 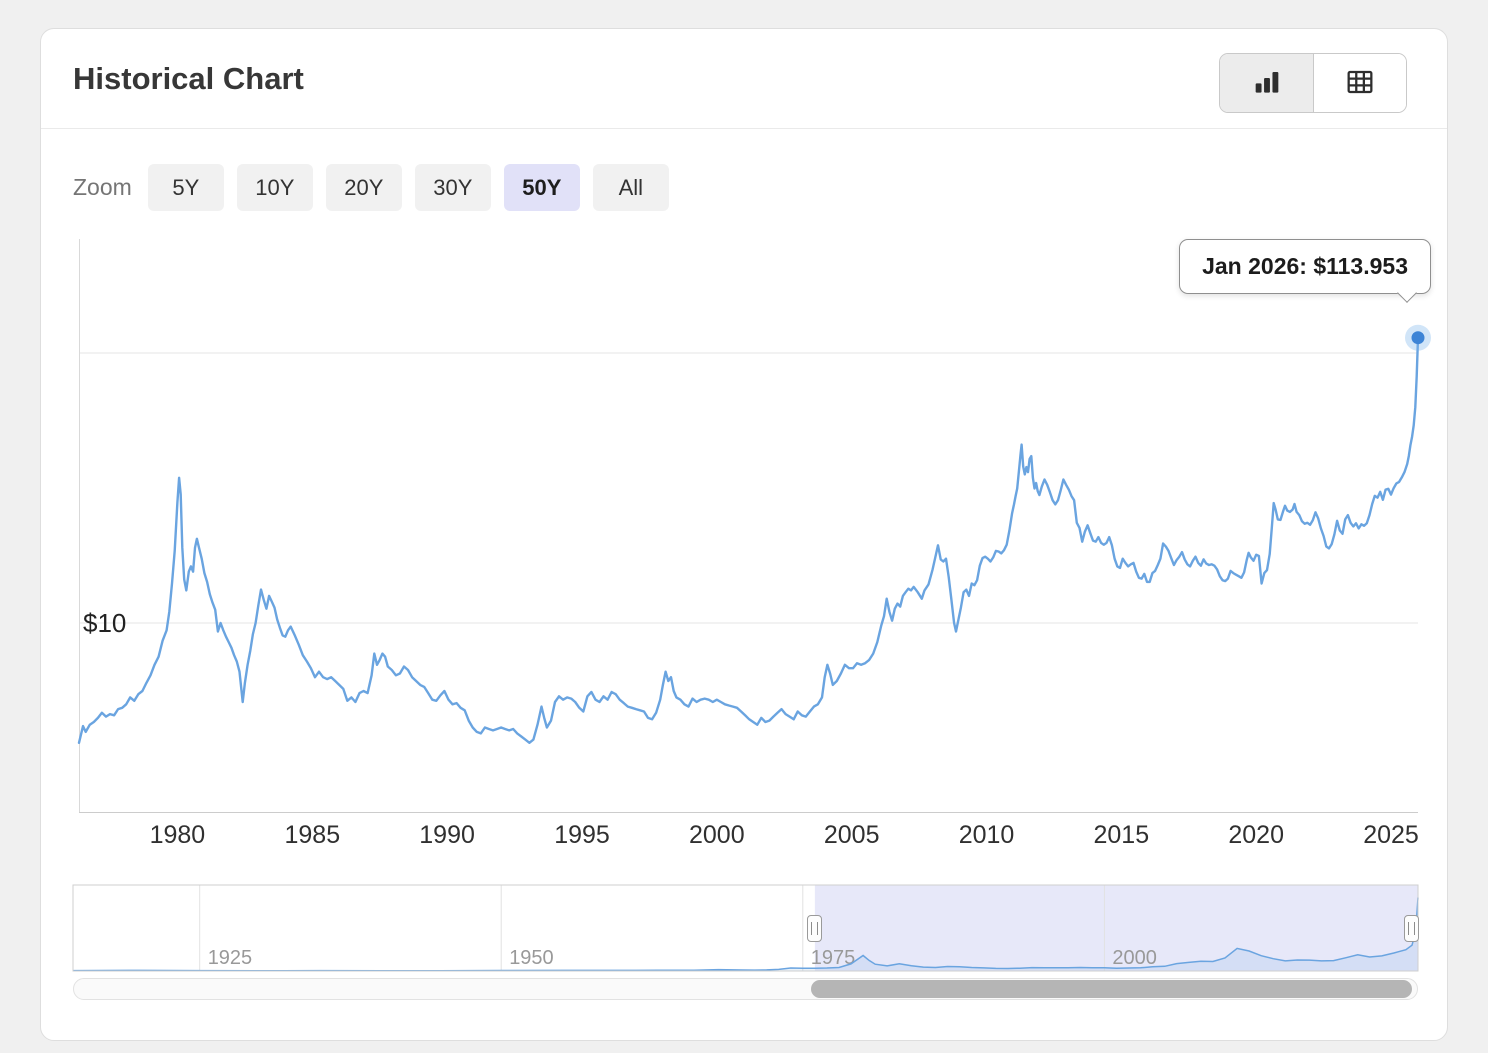 I want to click on x-axis-label: 2010, so click(x=987, y=835).